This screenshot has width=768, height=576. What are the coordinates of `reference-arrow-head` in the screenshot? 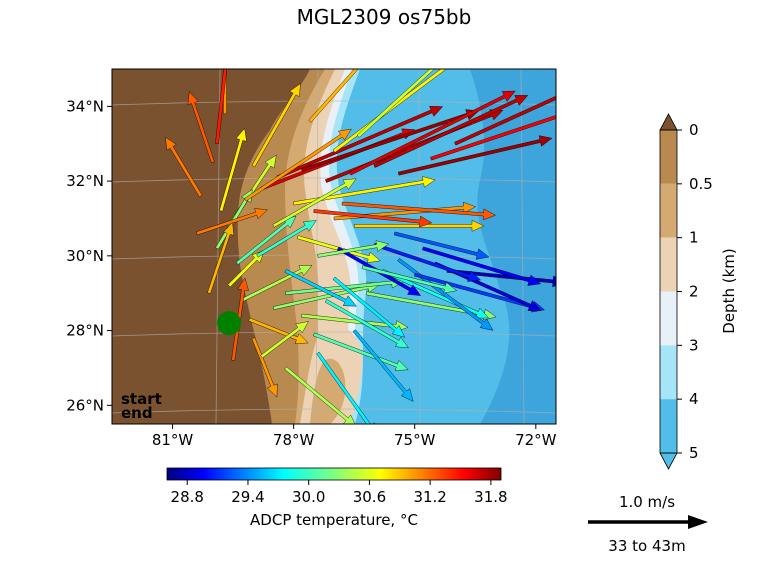 It's located at (698, 522).